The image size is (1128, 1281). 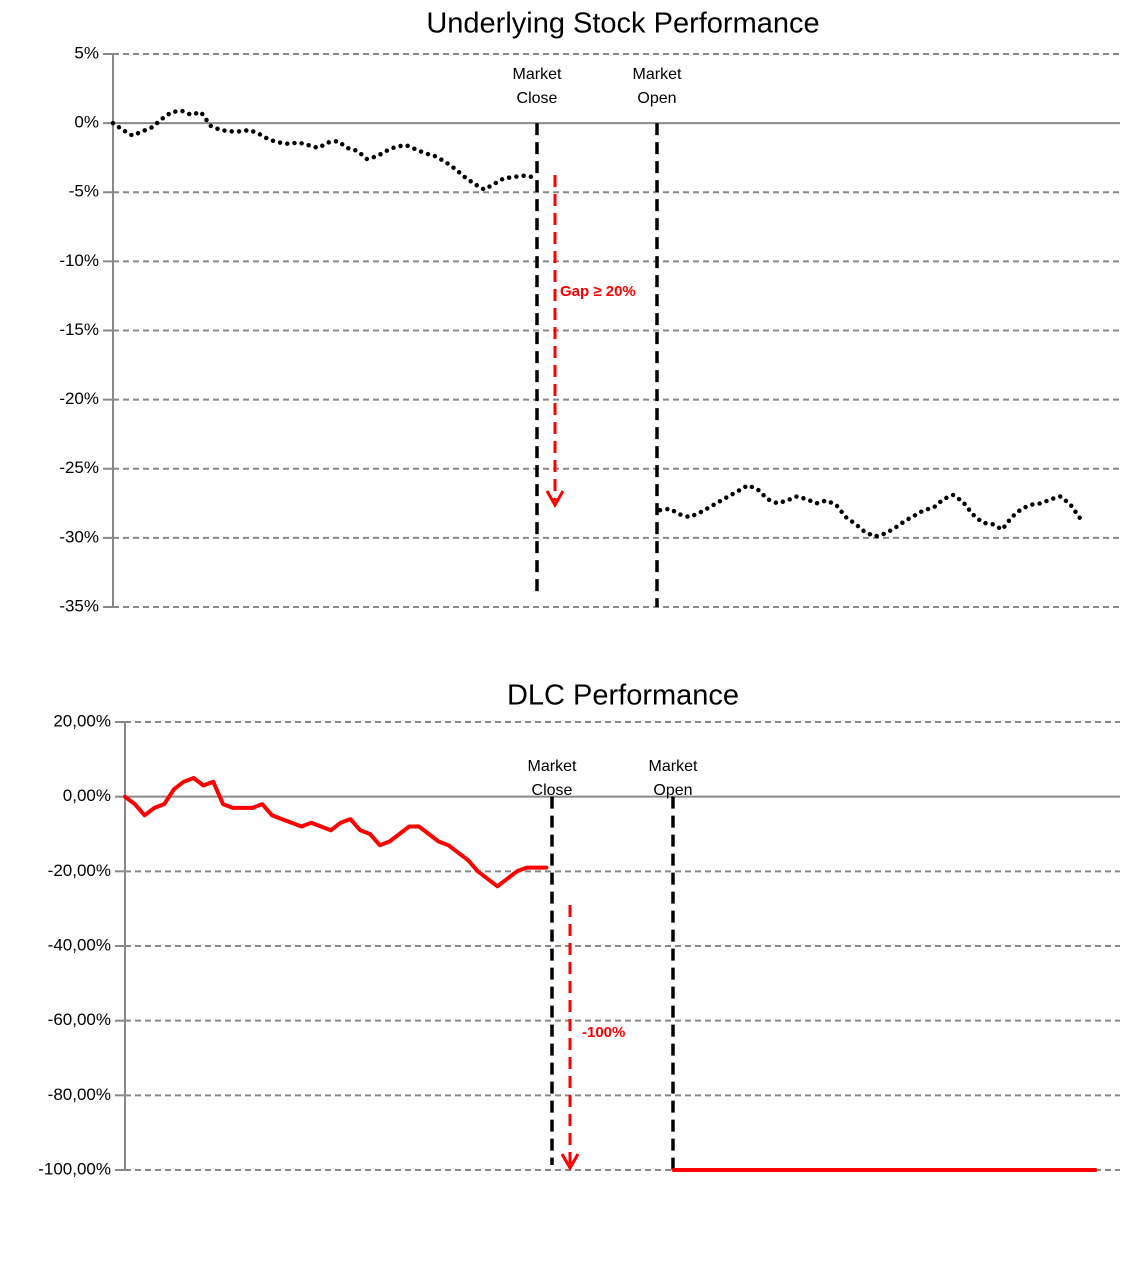 What do you see at coordinates (79, 605) in the screenshot?
I see `y-tick-label: -35%` at bounding box center [79, 605].